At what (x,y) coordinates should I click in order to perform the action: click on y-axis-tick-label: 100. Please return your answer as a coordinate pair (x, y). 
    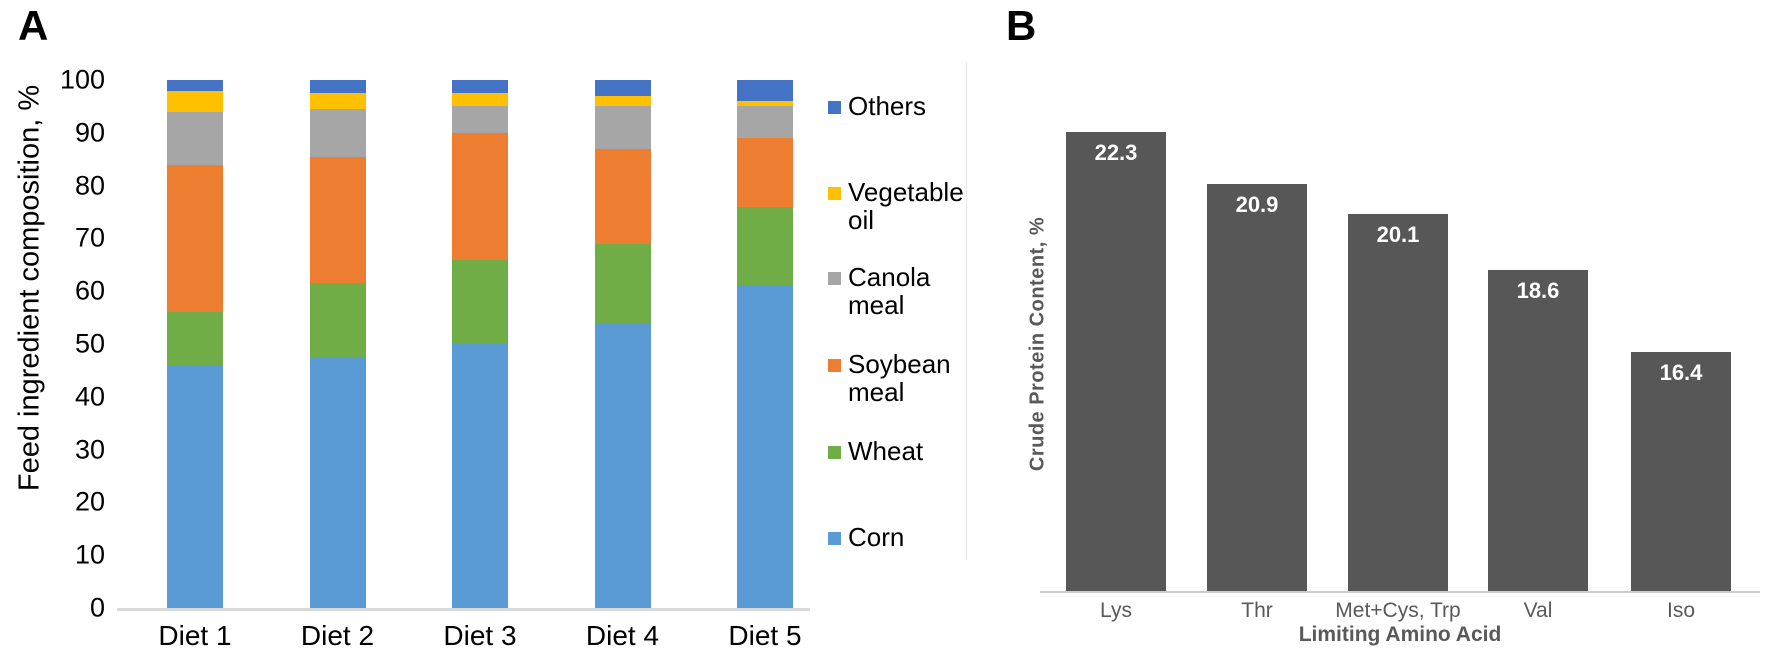
    Looking at the image, I should click on (82, 79).